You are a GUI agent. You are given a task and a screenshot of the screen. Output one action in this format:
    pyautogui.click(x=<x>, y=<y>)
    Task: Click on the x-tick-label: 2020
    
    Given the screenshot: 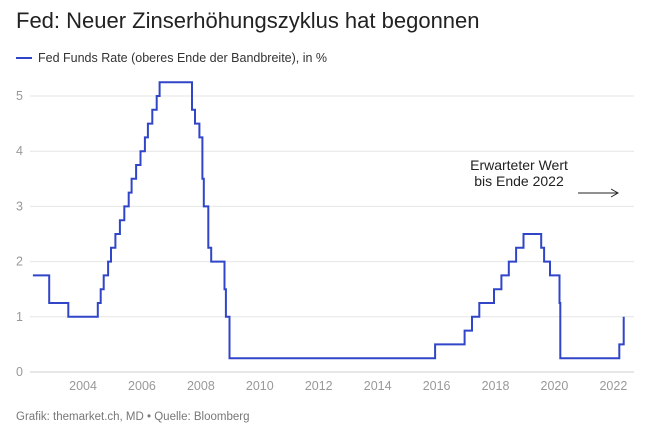 What is the action you would take?
    pyautogui.click(x=555, y=386)
    